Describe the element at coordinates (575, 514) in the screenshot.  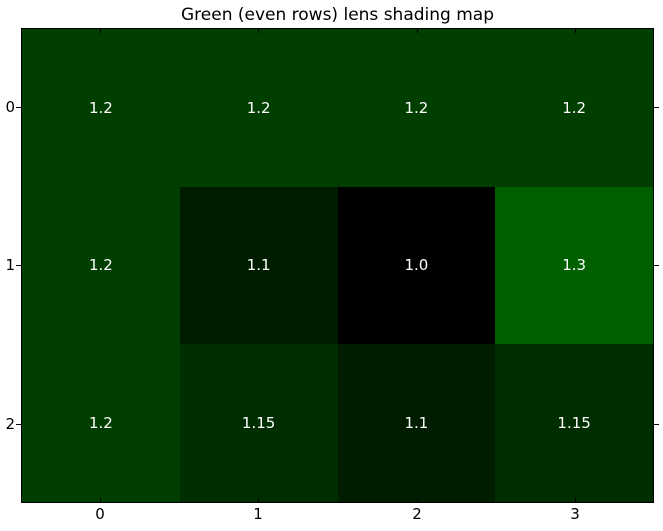
I see `x-tick-label: 3` at that location.